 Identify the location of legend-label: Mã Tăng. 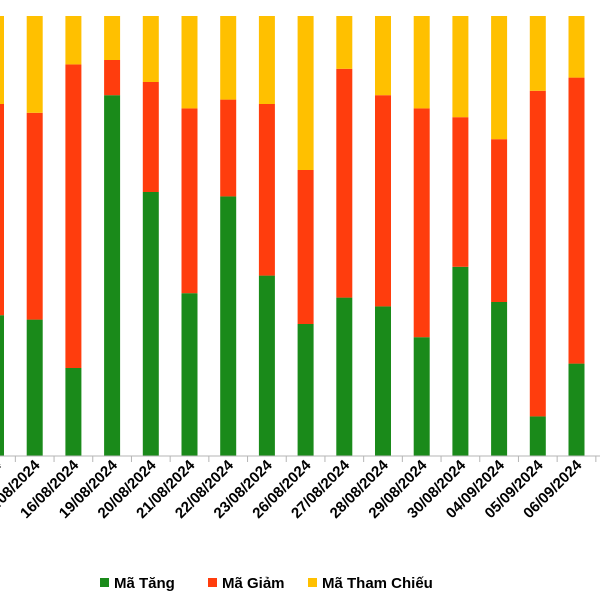
(144, 583).